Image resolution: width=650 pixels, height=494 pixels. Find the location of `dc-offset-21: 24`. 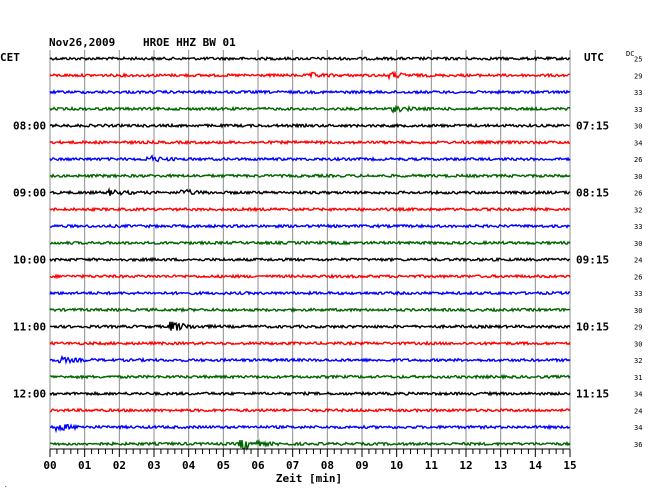

dc-offset-21: 24 is located at coordinates (638, 411).